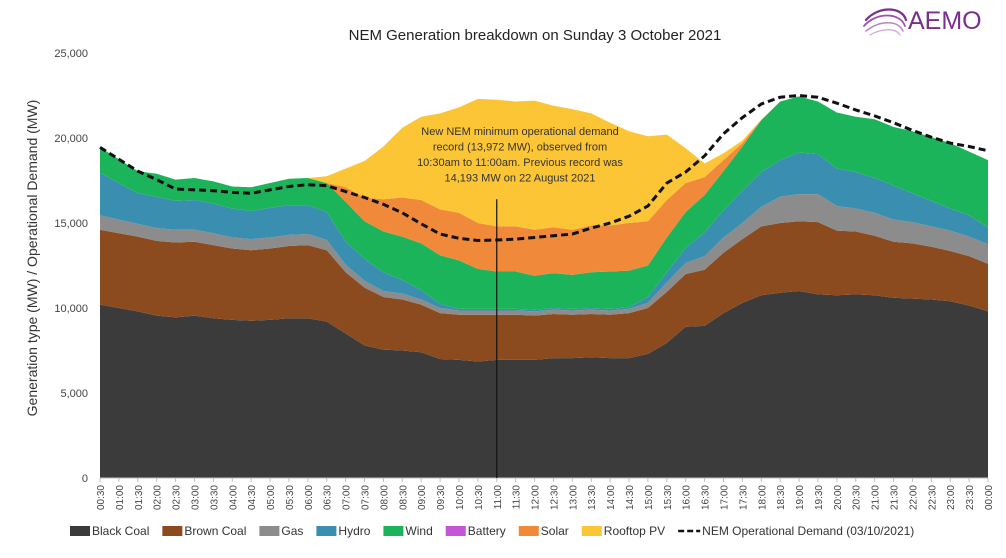 The image size is (1006, 558). I want to click on legend-label: NEM Operational Demand (03/10/2021), so click(808, 531).